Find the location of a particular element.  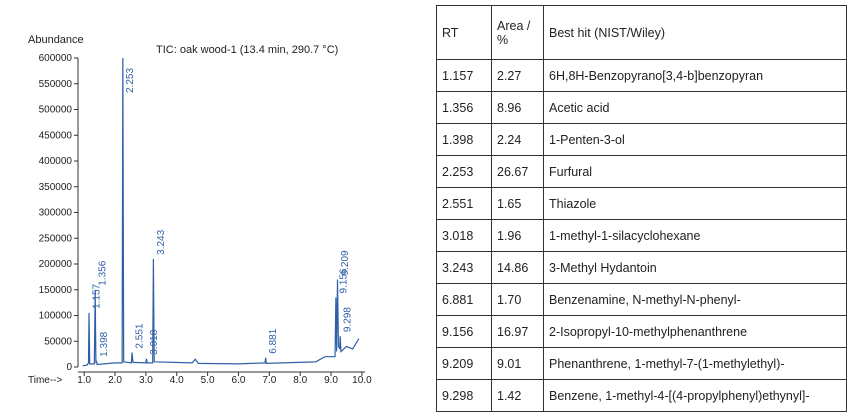

table-cell: Acetic acid is located at coordinates (695, 107).